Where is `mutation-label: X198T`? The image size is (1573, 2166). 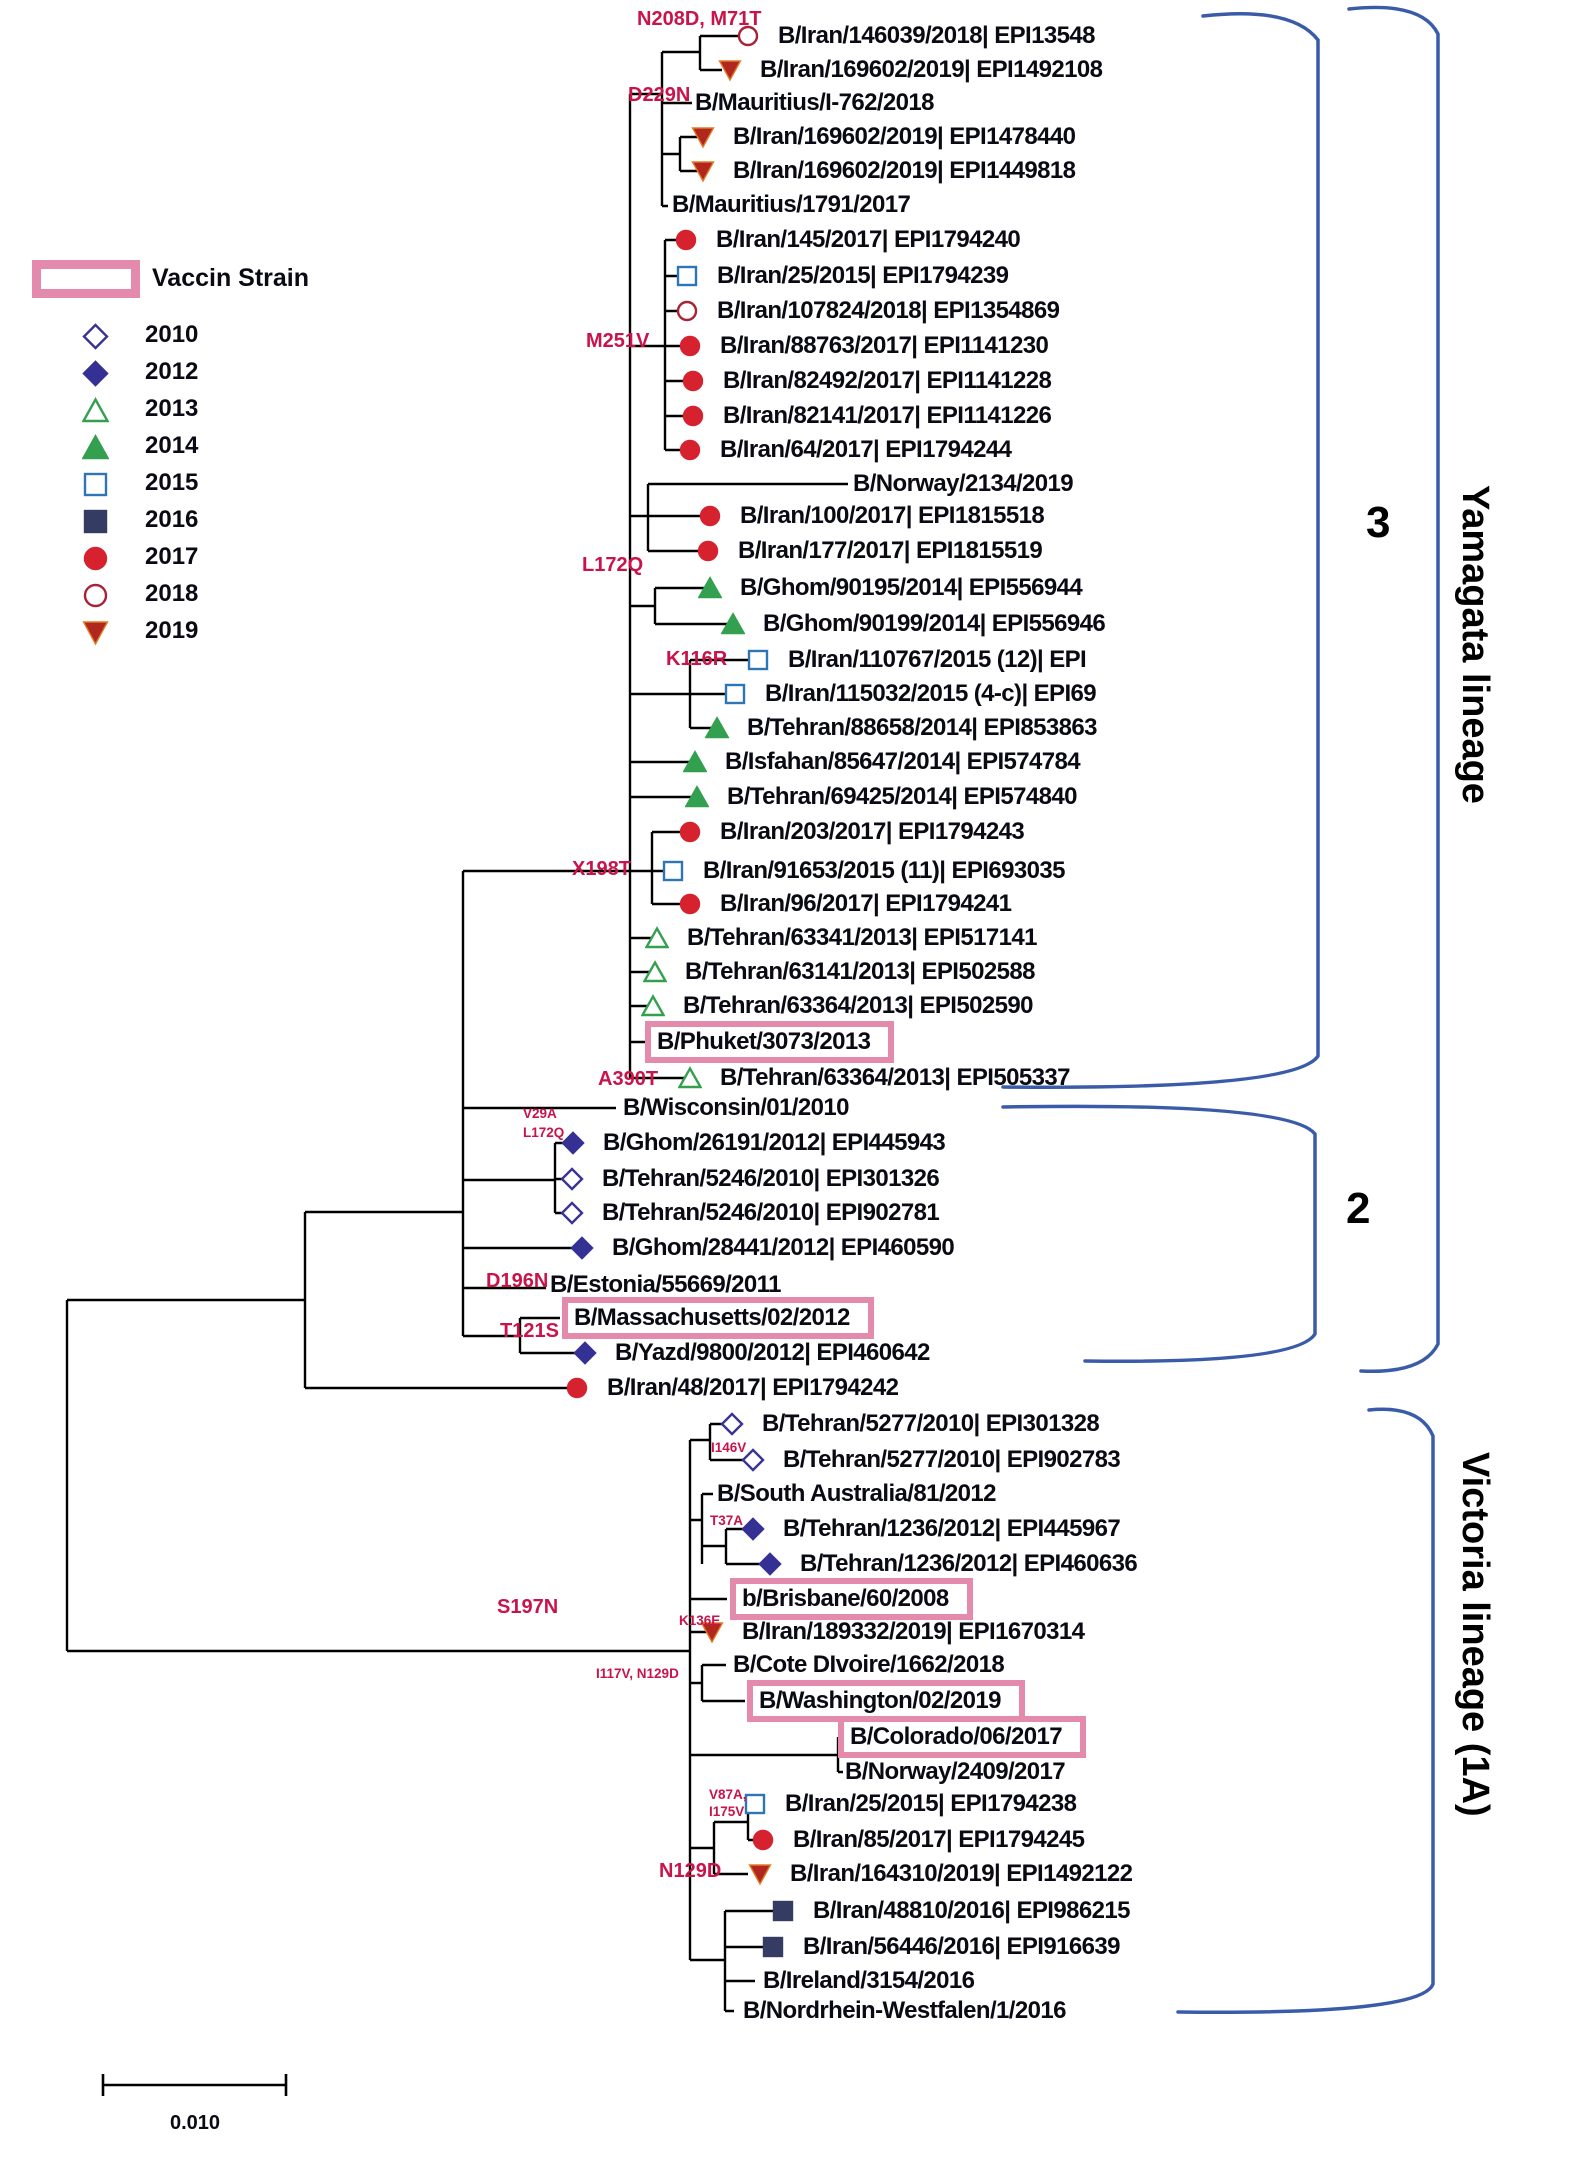
mutation-label: X198T is located at coordinates (601, 869).